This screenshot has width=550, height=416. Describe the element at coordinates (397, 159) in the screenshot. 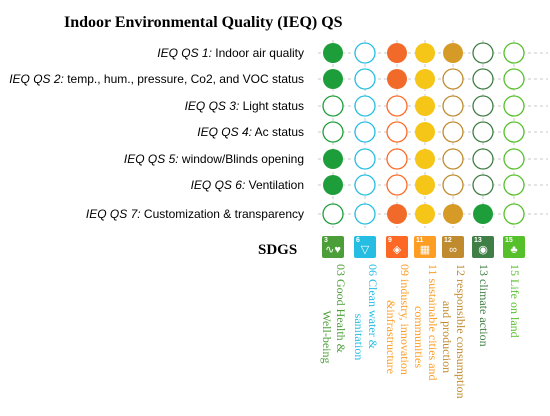

I see `matrix-cell-5-3-empty` at that location.